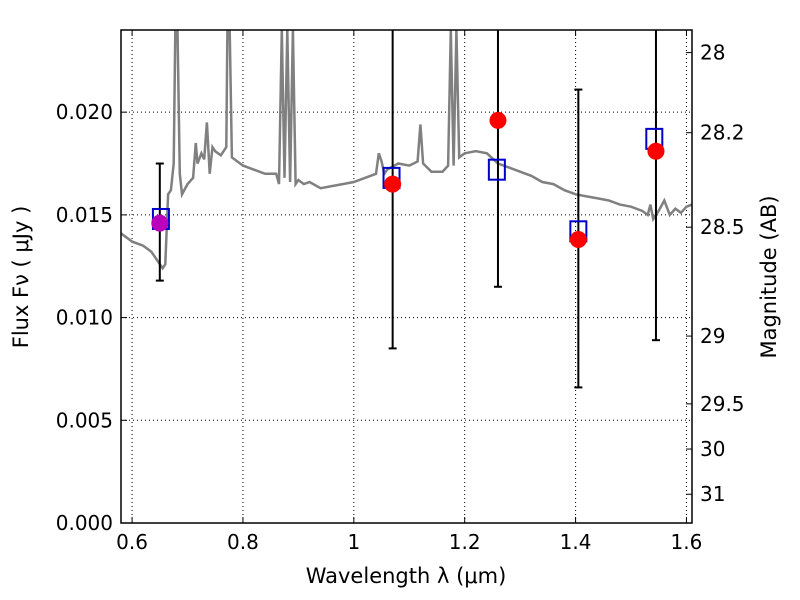  Describe the element at coordinates (84, 215) in the screenshot. I see `y-tick-label: 0.015` at that location.